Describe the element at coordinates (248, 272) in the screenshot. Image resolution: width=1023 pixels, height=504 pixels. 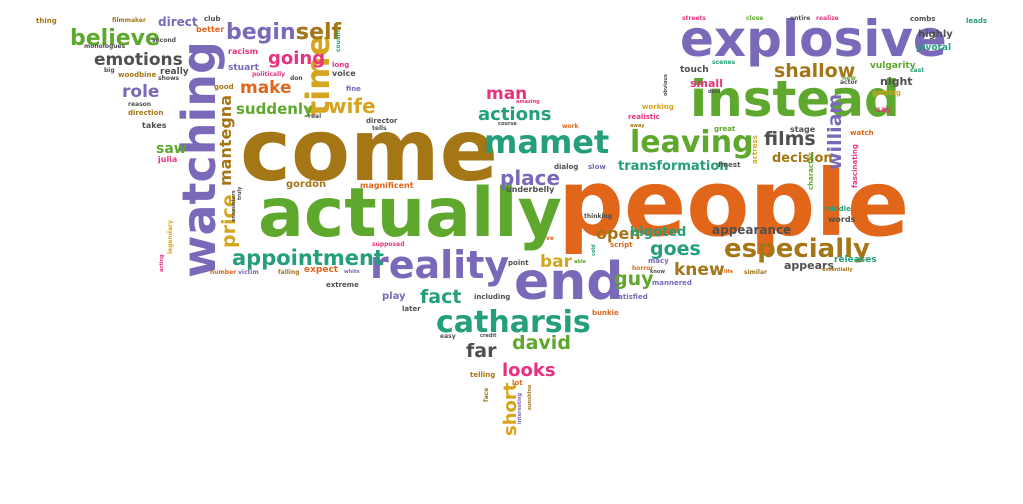
I see `word-victim: victim` at that location.